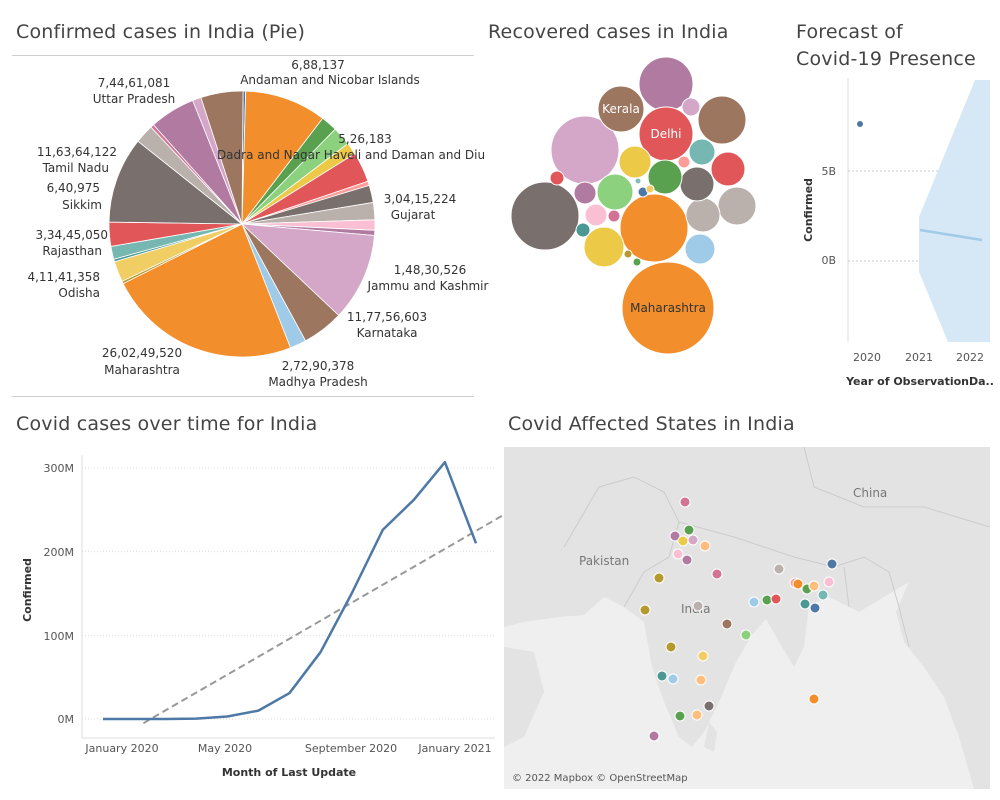  Describe the element at coordinates (290, 590) in the screenshot. I see `line-series` at that location.